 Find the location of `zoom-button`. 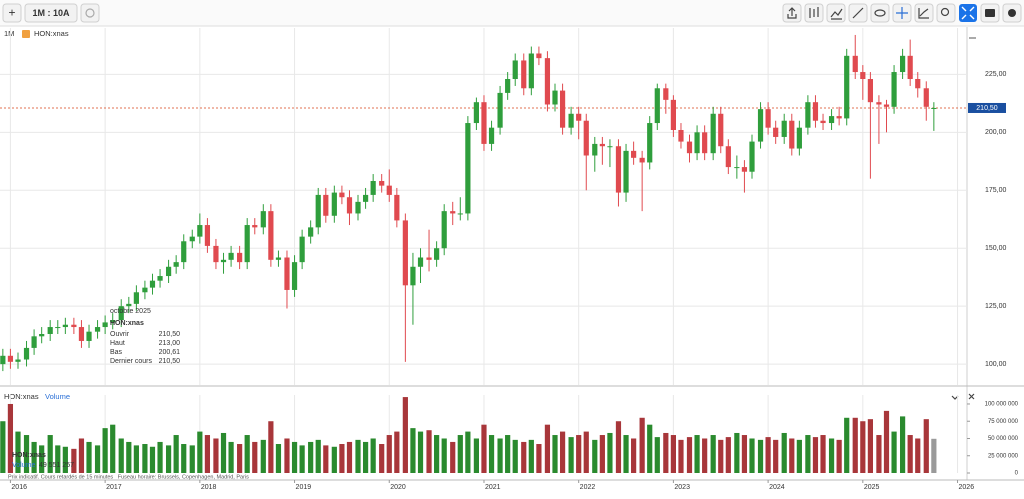

zoom-button is located at coordinates (946, 13).